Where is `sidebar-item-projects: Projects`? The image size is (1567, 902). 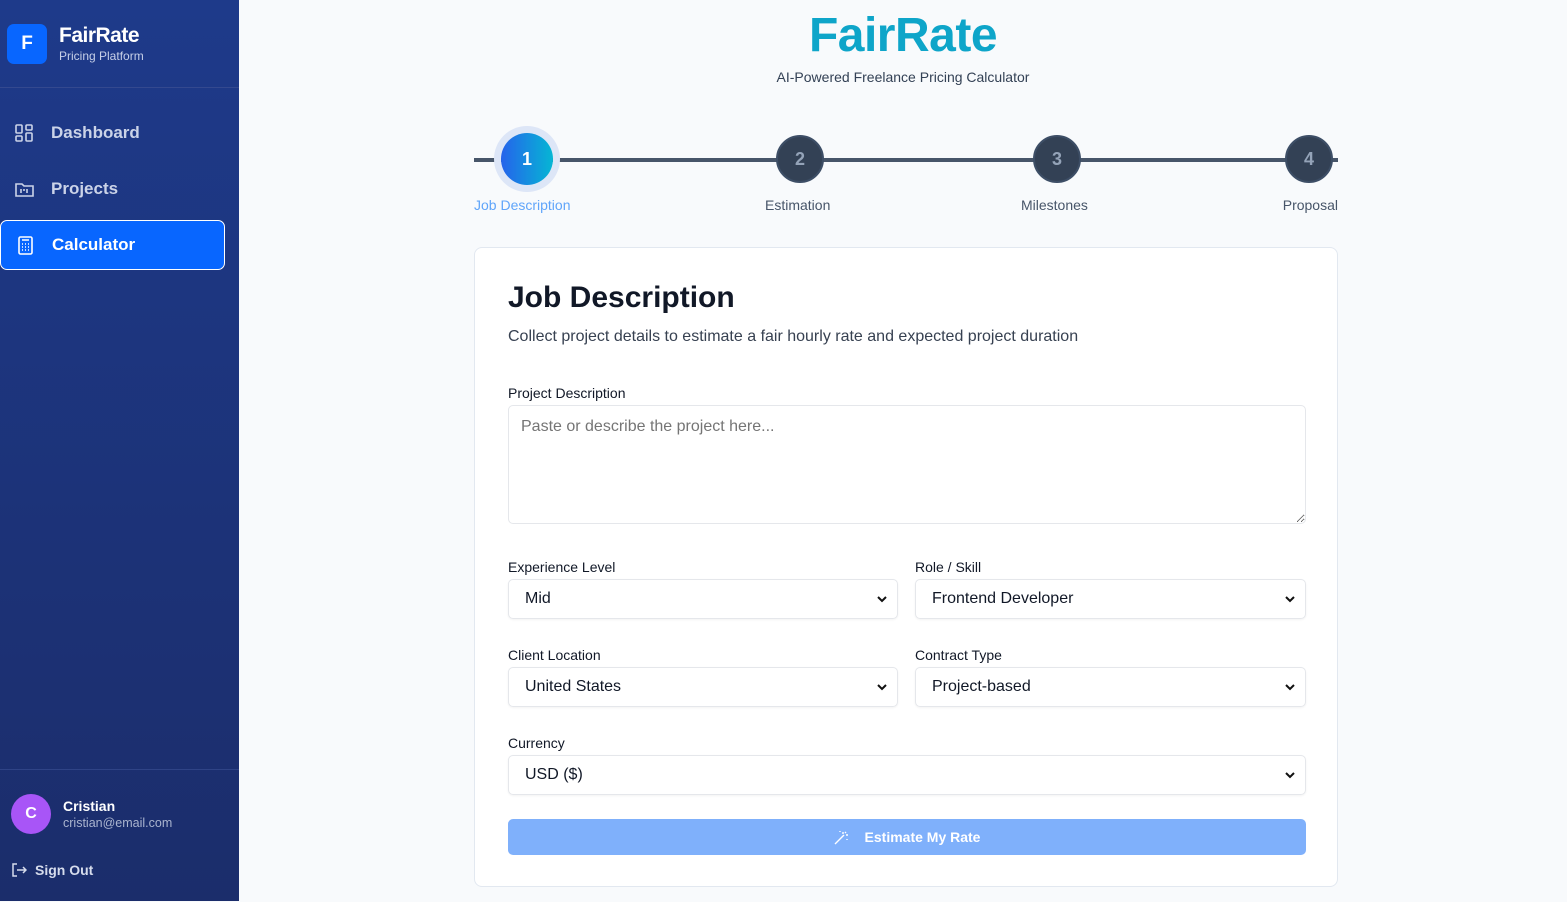 sidebar-item-projects: Projects is located at coordinates (119, 189).